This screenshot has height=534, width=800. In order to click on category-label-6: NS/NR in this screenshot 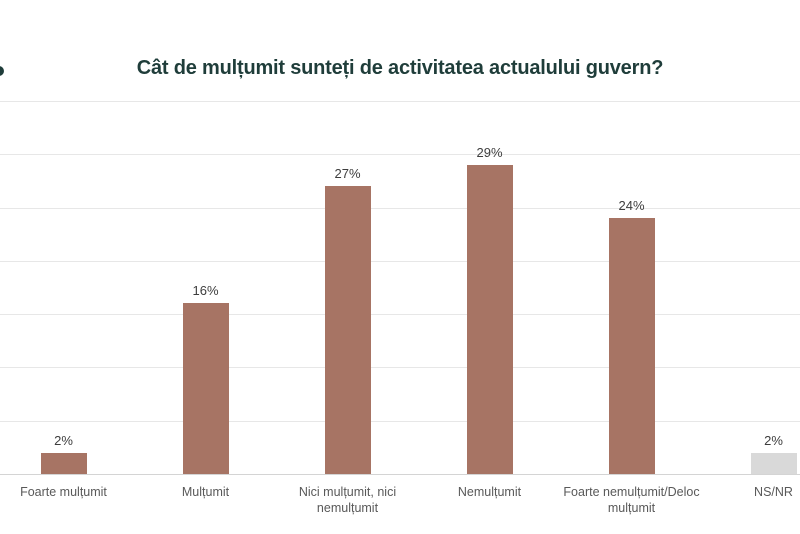, I will do `click(773, 492)`.